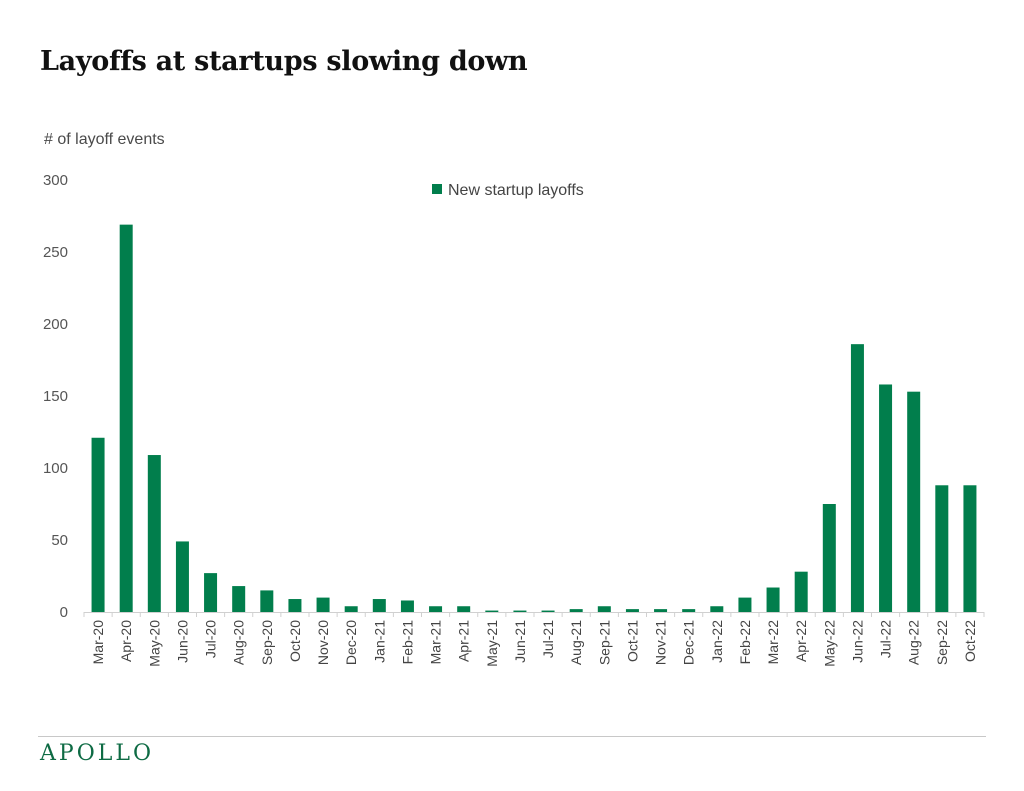 The width and height of the screenshot is (1024, 791). Describe the element at coordinates (576, 642) in the screenshot. I see `x-tick-label: Aug-21` at that location.